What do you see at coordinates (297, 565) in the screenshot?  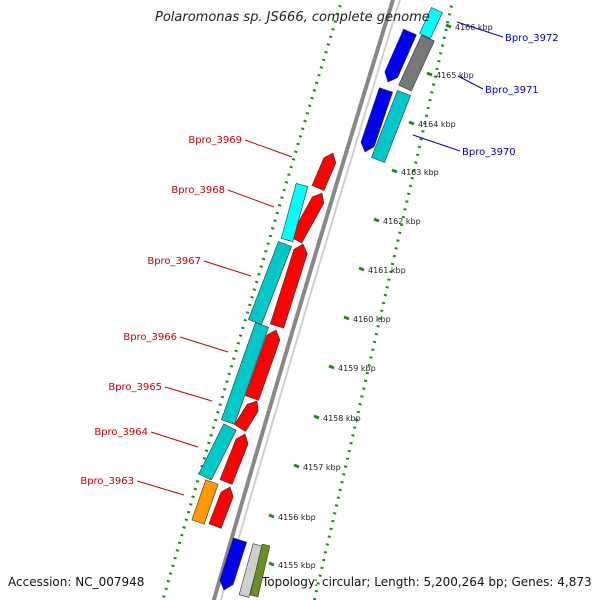 I see `scale-tick-label: 4155 kbp` at bounding box center [297, 565].